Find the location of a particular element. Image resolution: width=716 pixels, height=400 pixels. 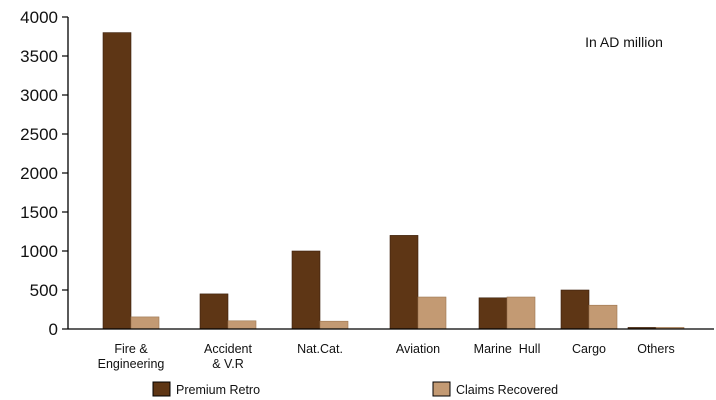

x-category-label: & V.R is located at coordinates (228, 364).